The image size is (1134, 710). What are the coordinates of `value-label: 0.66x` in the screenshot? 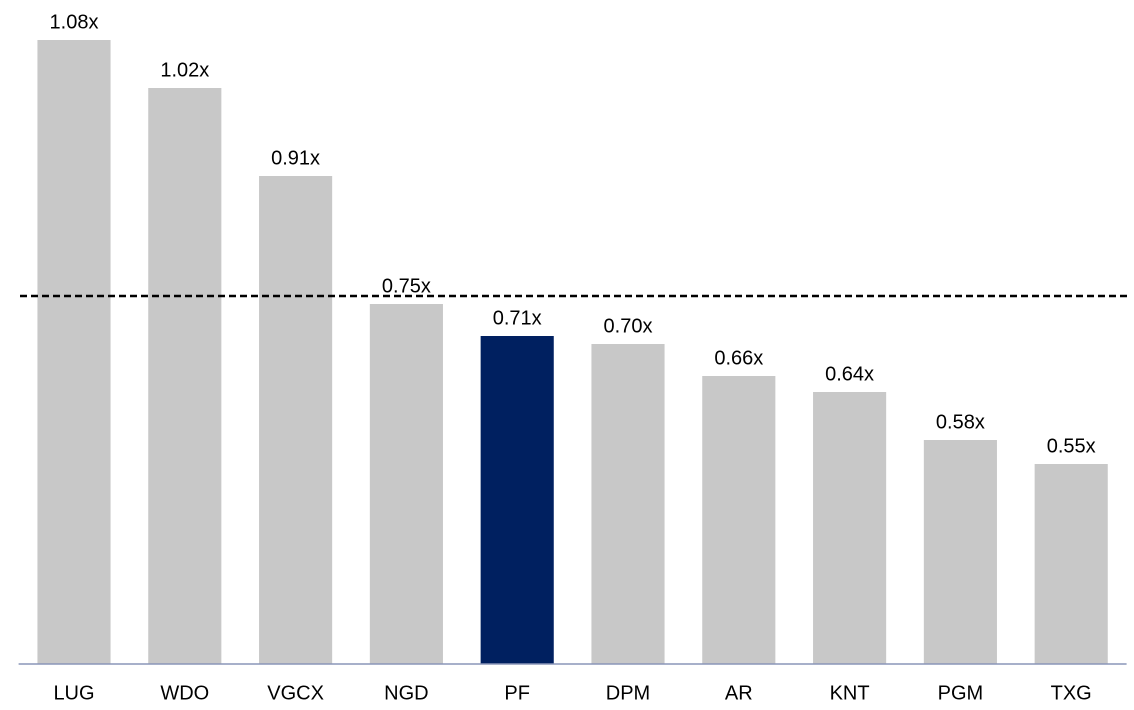 It's located at (738, 358).